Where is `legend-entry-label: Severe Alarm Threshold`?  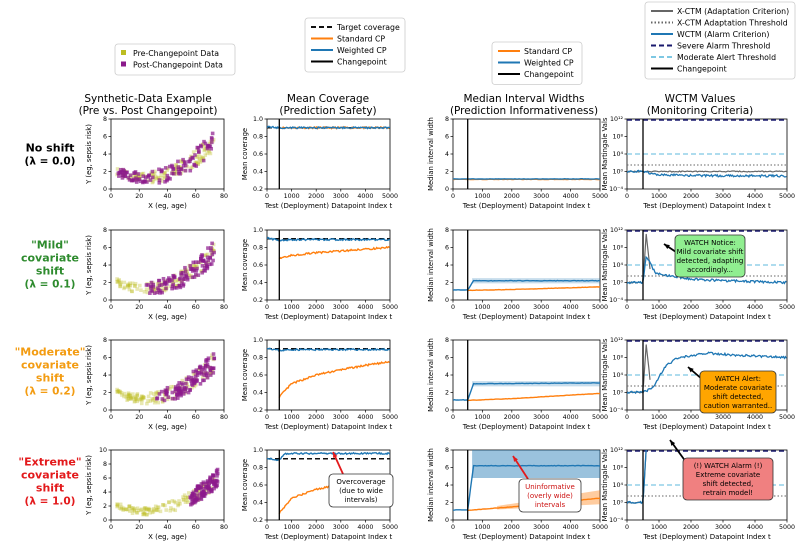 legend-entry-label: Severe Alarm Threshold is located at coordinates (723, 46).